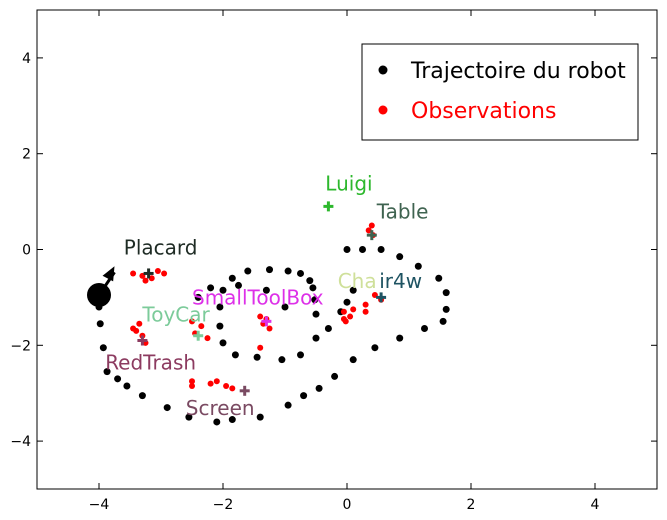 The image size is (667, 520). I want to click on annotation-label: Luigi, so click(348, 184).